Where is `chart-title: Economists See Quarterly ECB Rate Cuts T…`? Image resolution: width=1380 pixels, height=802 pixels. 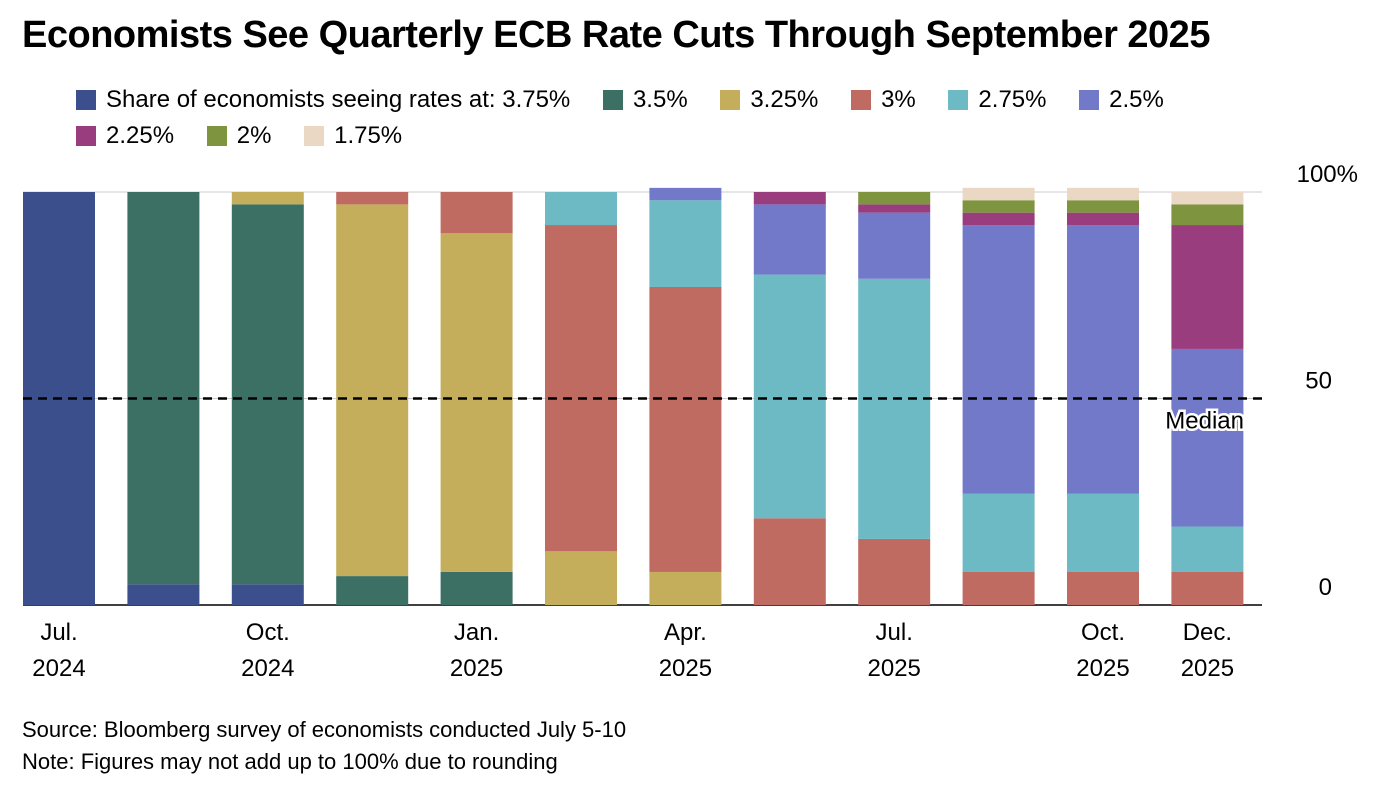
chart-title: Economists See Quarterly ECB Rate Cuts T… is located at coordinates (616, 35).